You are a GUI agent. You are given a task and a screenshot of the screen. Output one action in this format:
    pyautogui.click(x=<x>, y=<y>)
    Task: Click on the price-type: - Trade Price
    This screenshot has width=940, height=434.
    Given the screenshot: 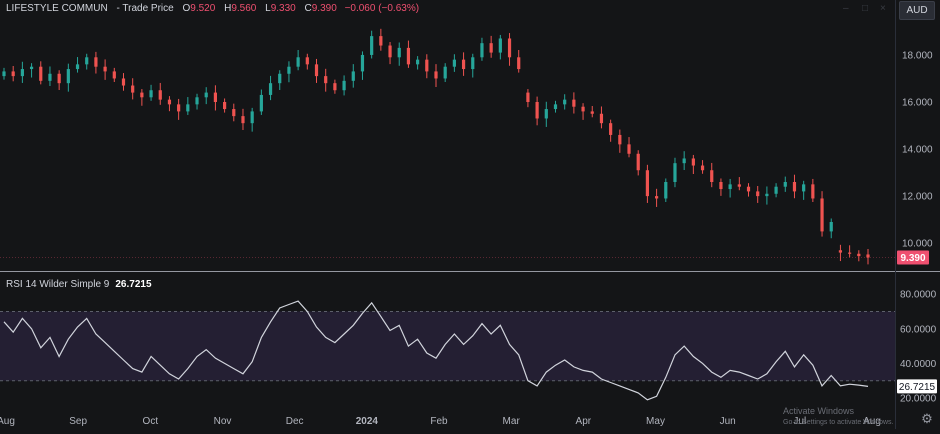 What is the action you would take?
    pyautogui.click(x=145, y=8)
    